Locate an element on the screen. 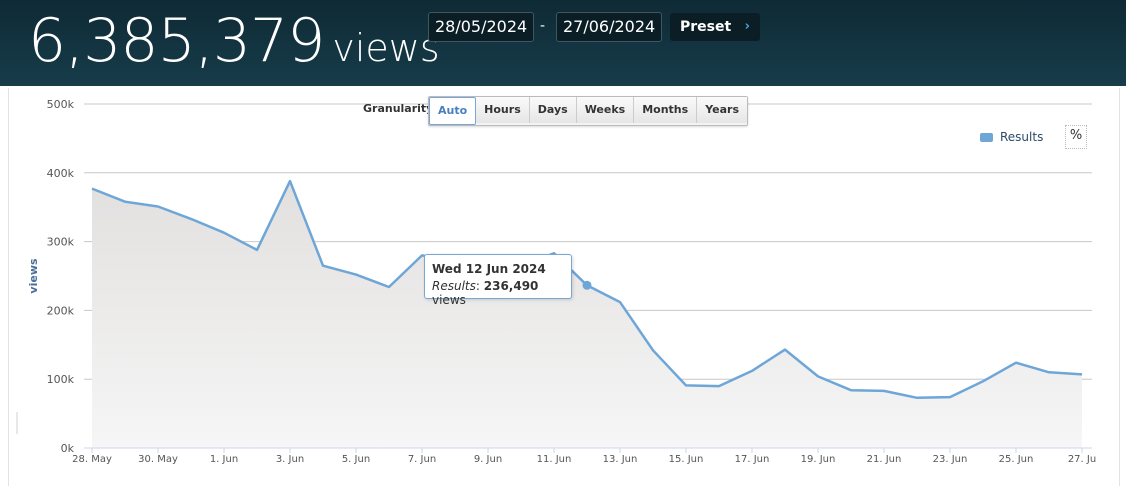  y-tick-label: 100k is located at coordinates (61, 379).